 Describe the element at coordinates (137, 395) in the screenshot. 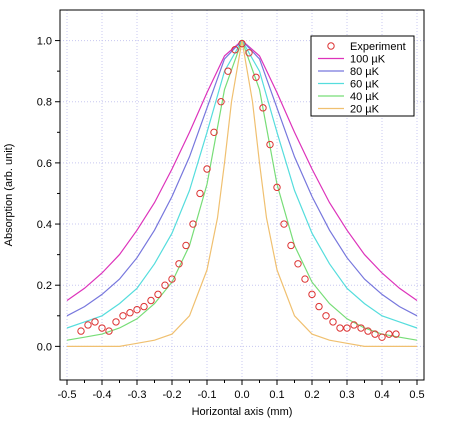

I see `x-tick-label: -0.3` at that location.